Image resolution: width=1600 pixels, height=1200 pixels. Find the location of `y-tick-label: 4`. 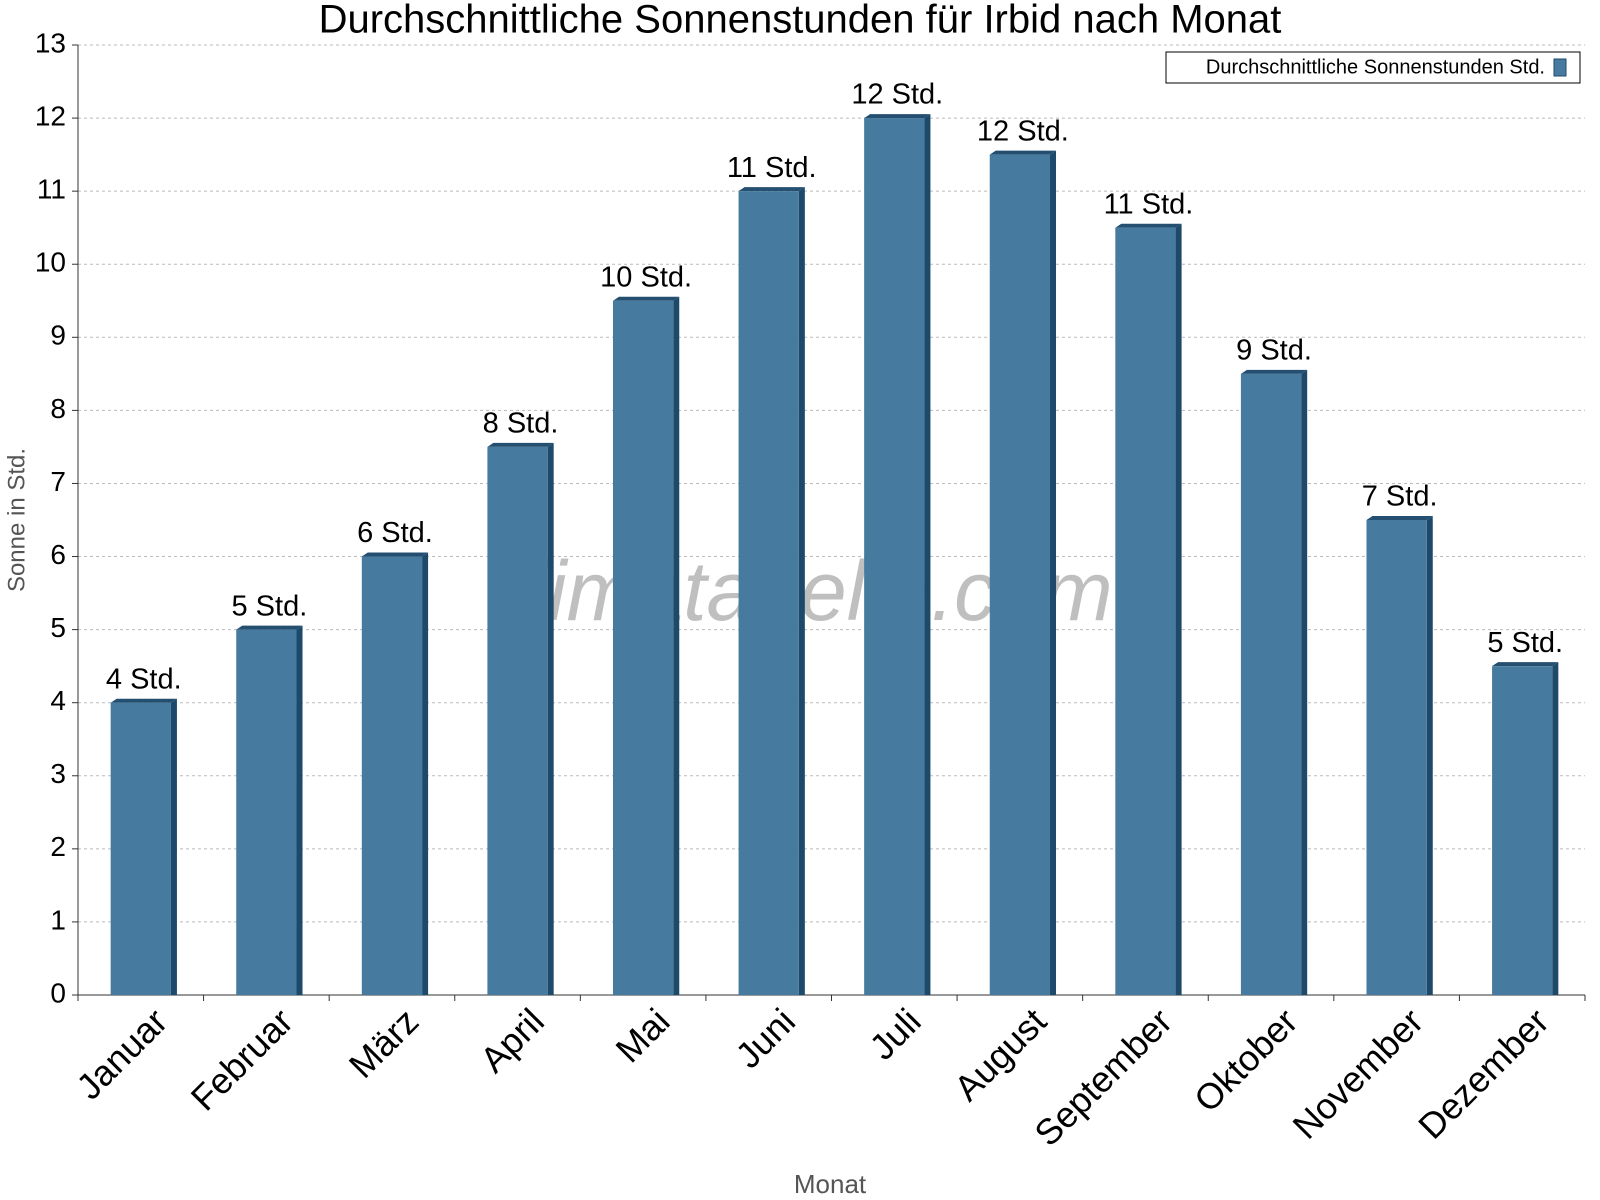

y-tick-label: 4 is located at coordinates (58, 700).